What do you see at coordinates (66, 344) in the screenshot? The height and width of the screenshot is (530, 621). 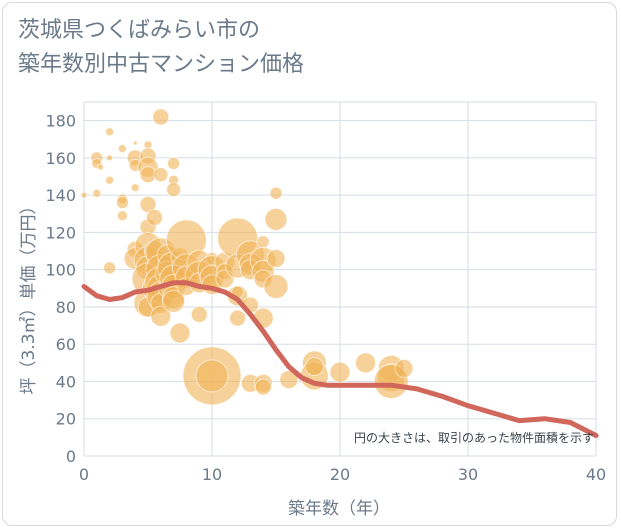 I see `y-tick-label: 60` at bounding box center [66, 344].